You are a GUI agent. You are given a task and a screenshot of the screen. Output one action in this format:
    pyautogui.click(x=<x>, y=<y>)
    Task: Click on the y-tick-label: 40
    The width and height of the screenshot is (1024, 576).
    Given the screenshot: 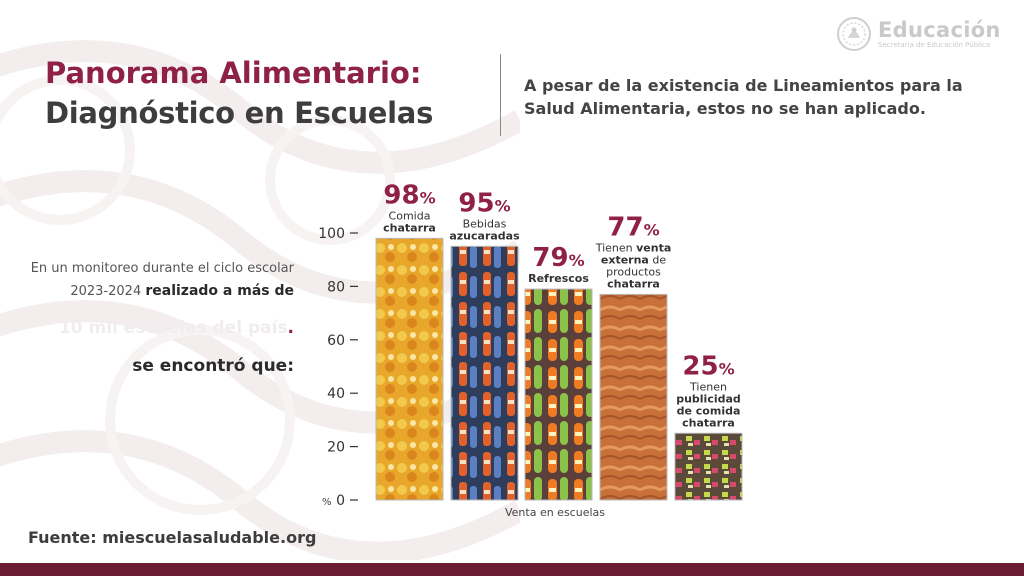 What is the action you would take?
    pyautogui.click(x=336, y=394)
    